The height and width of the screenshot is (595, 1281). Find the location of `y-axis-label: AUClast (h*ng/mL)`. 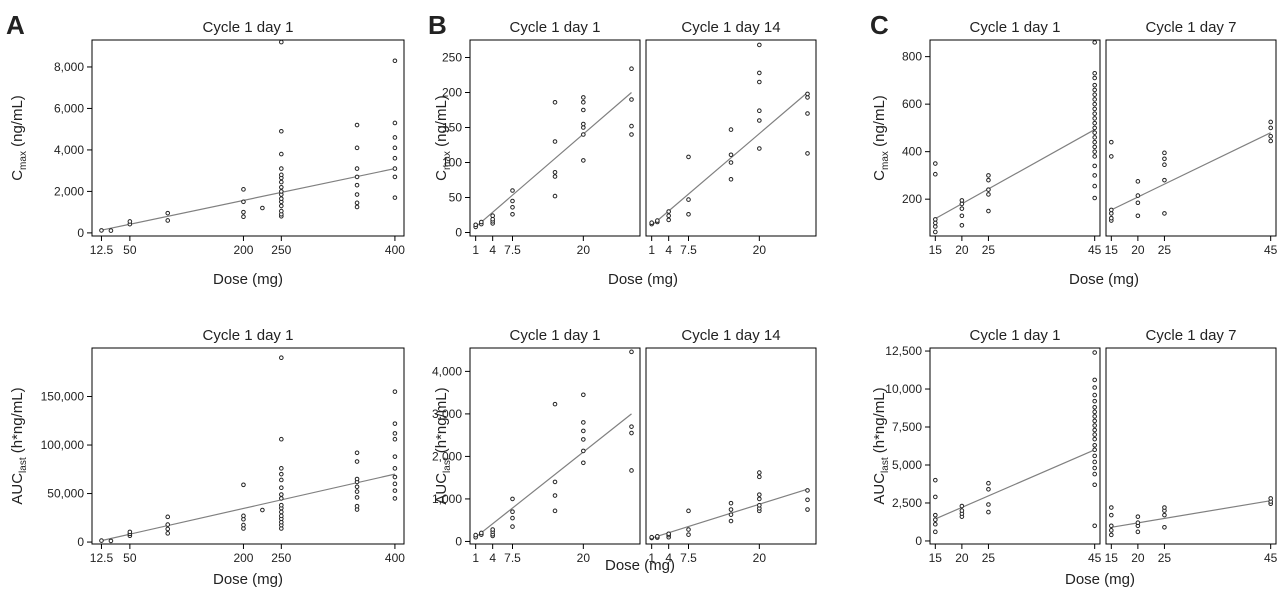

y-axis-label: AUClast (h*ng/mL) is located at coordinates (443, 445).